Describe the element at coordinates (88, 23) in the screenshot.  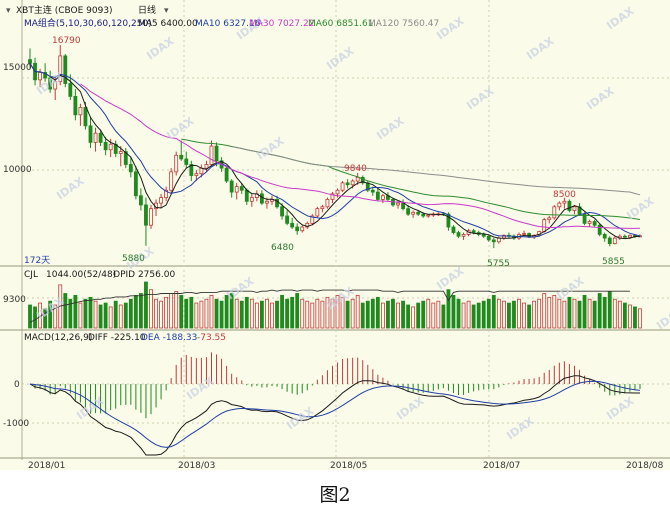
I see `ma-combo-label: MA组合(5,10,30,60,120,250)` at that location.